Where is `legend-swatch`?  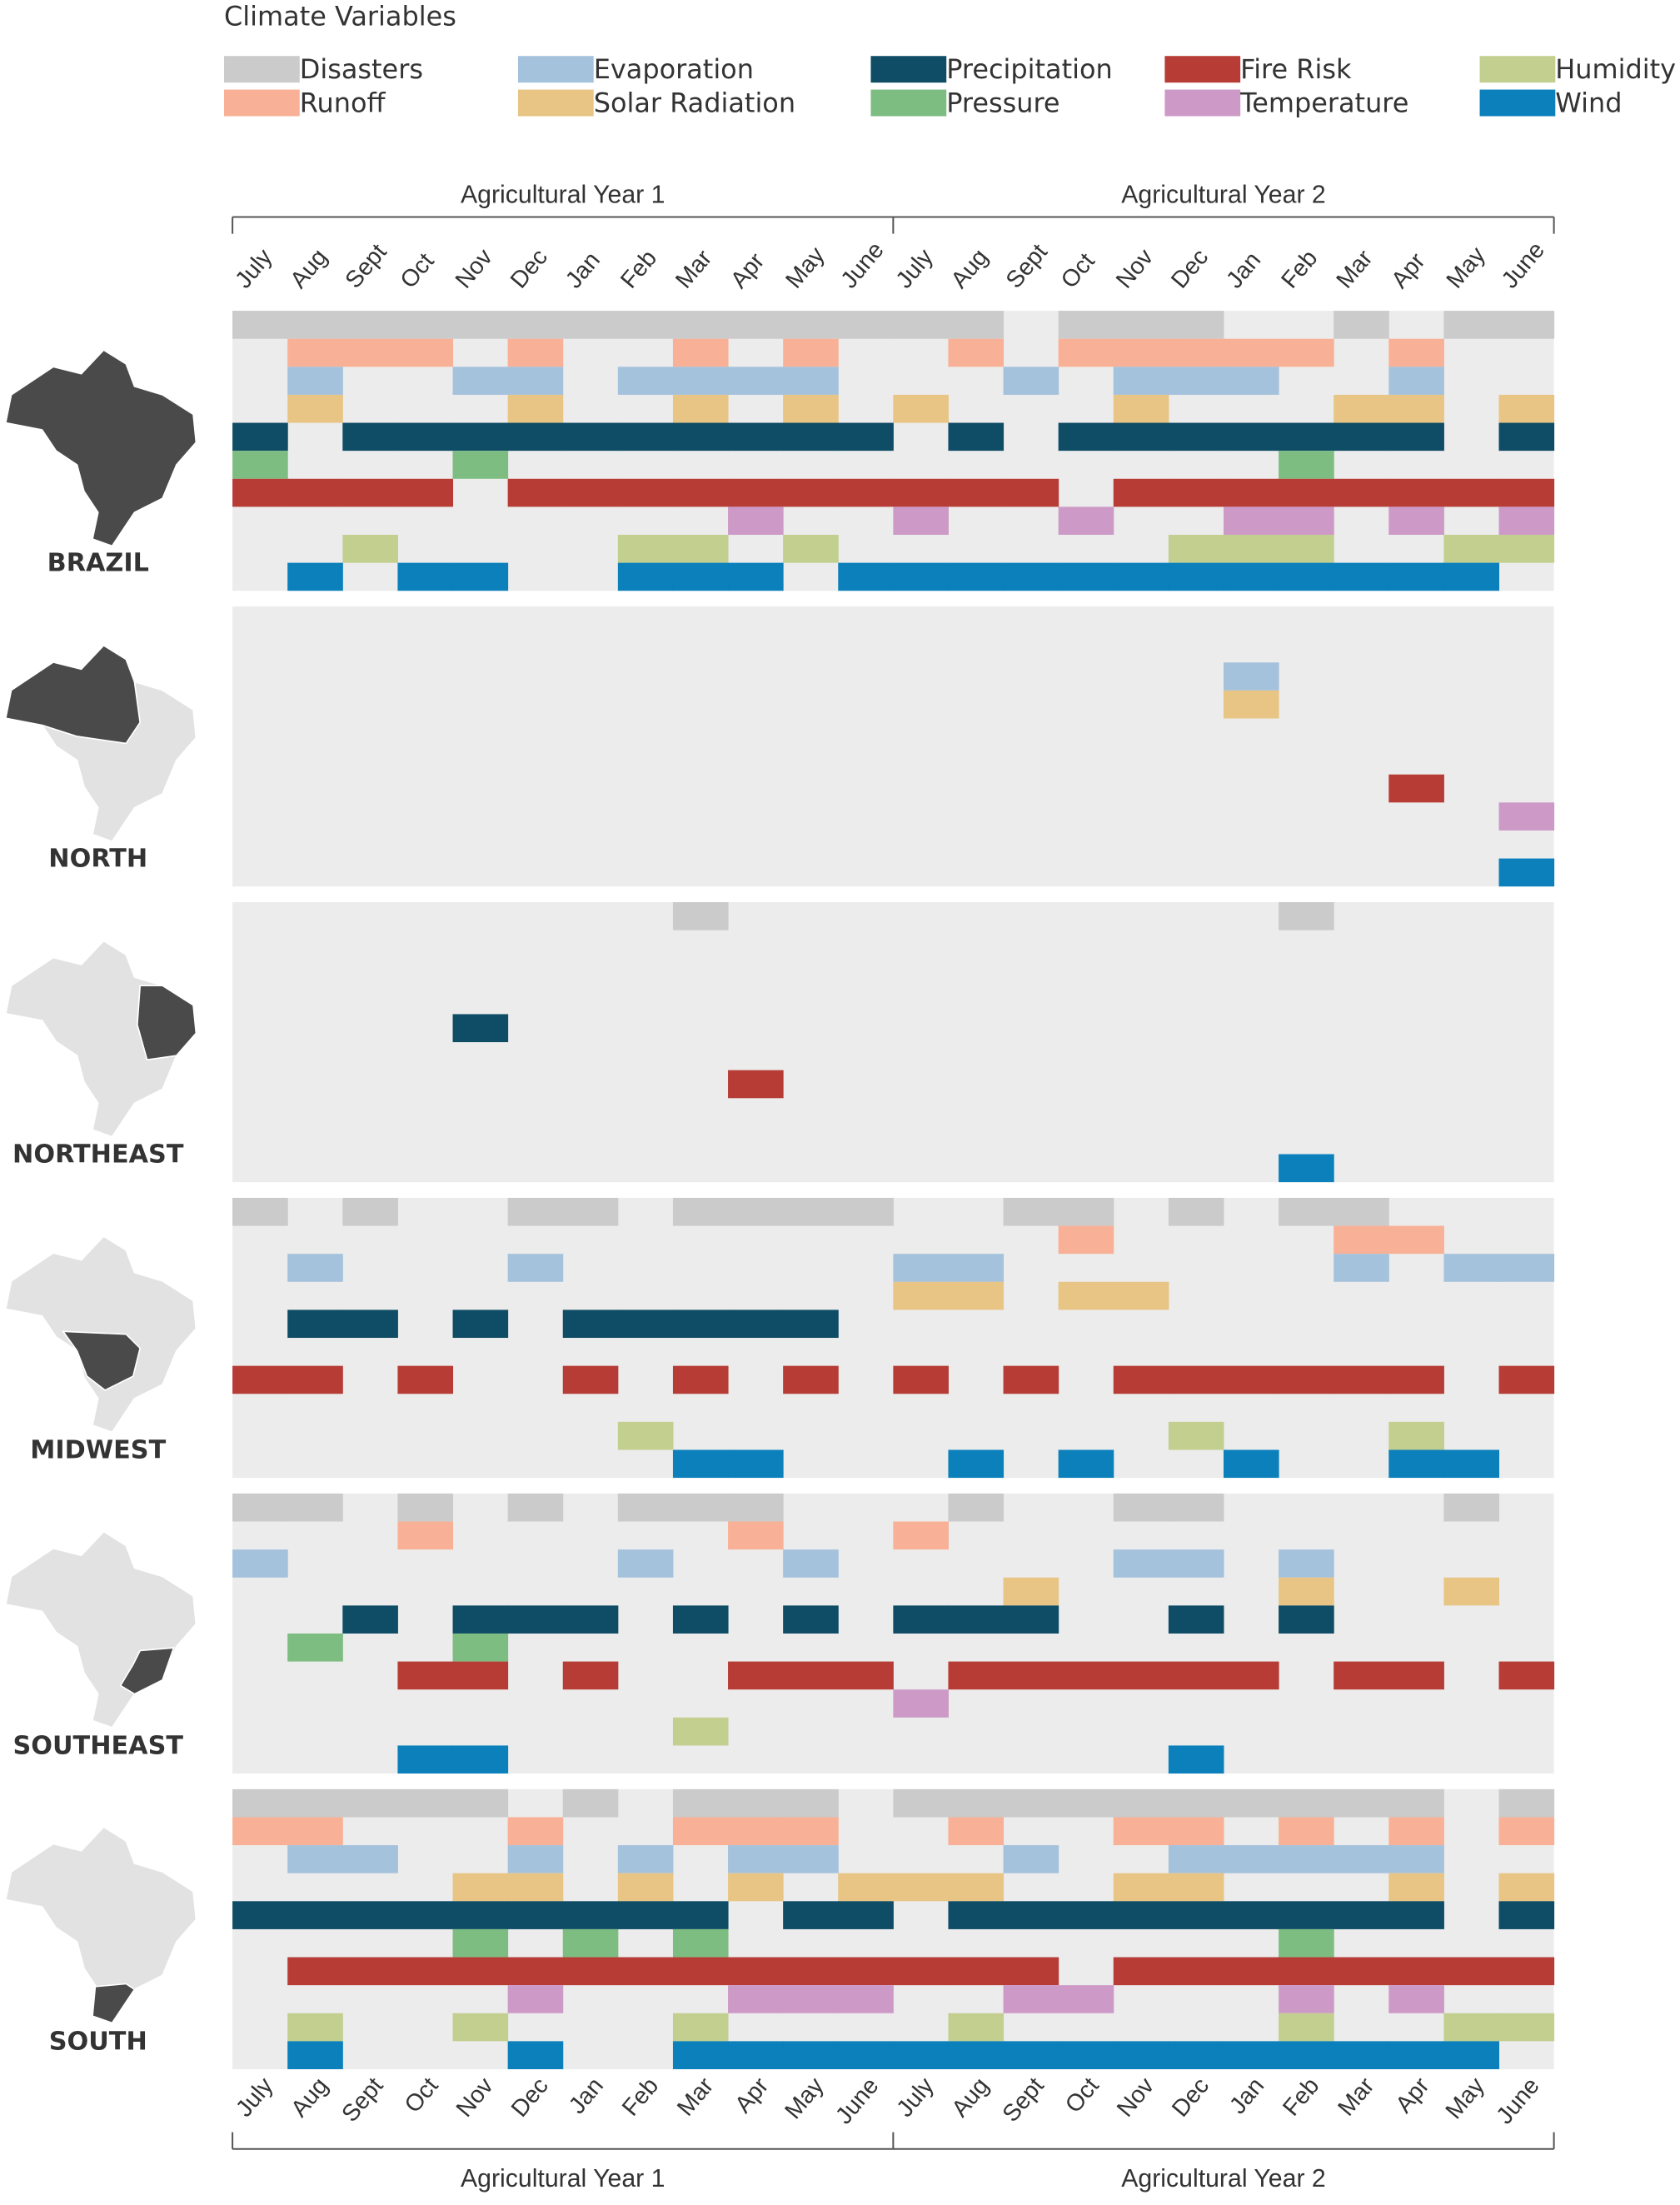 legend-swatch is located at coordinates (908, 69).